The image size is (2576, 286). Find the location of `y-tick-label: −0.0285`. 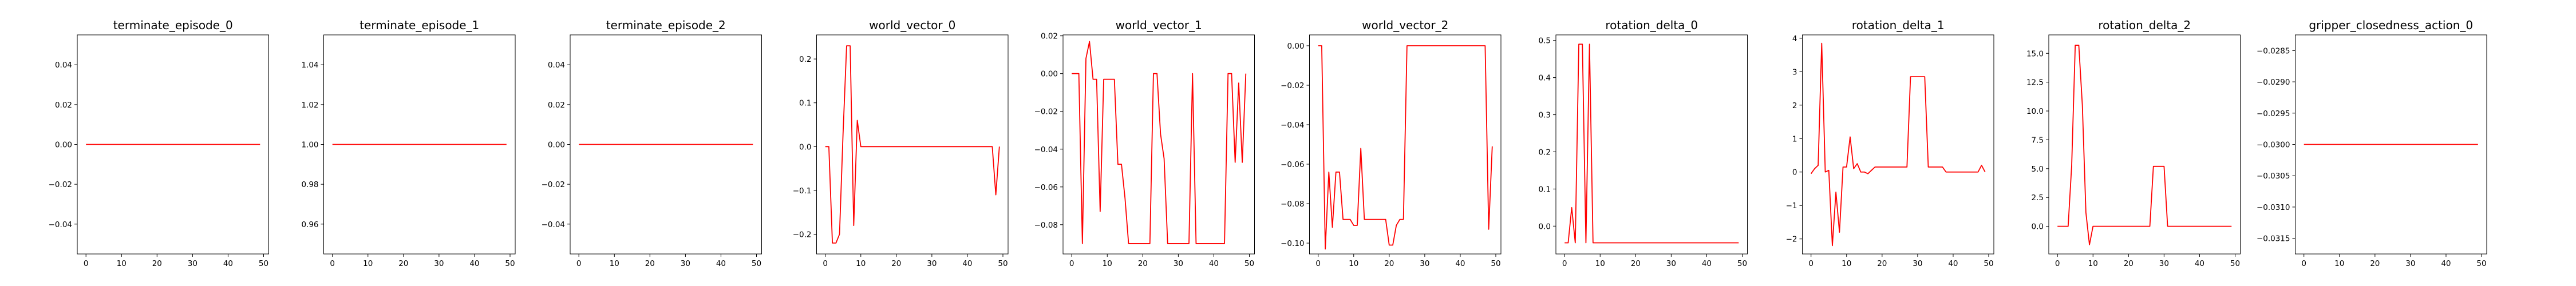

y-tick-label: −0.0285 is located at coordinates (2273, 50).